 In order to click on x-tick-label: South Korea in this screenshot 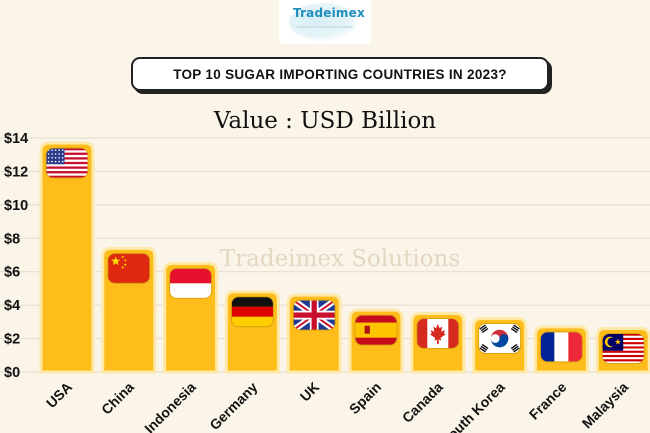, I will do `click(473, 406)`.